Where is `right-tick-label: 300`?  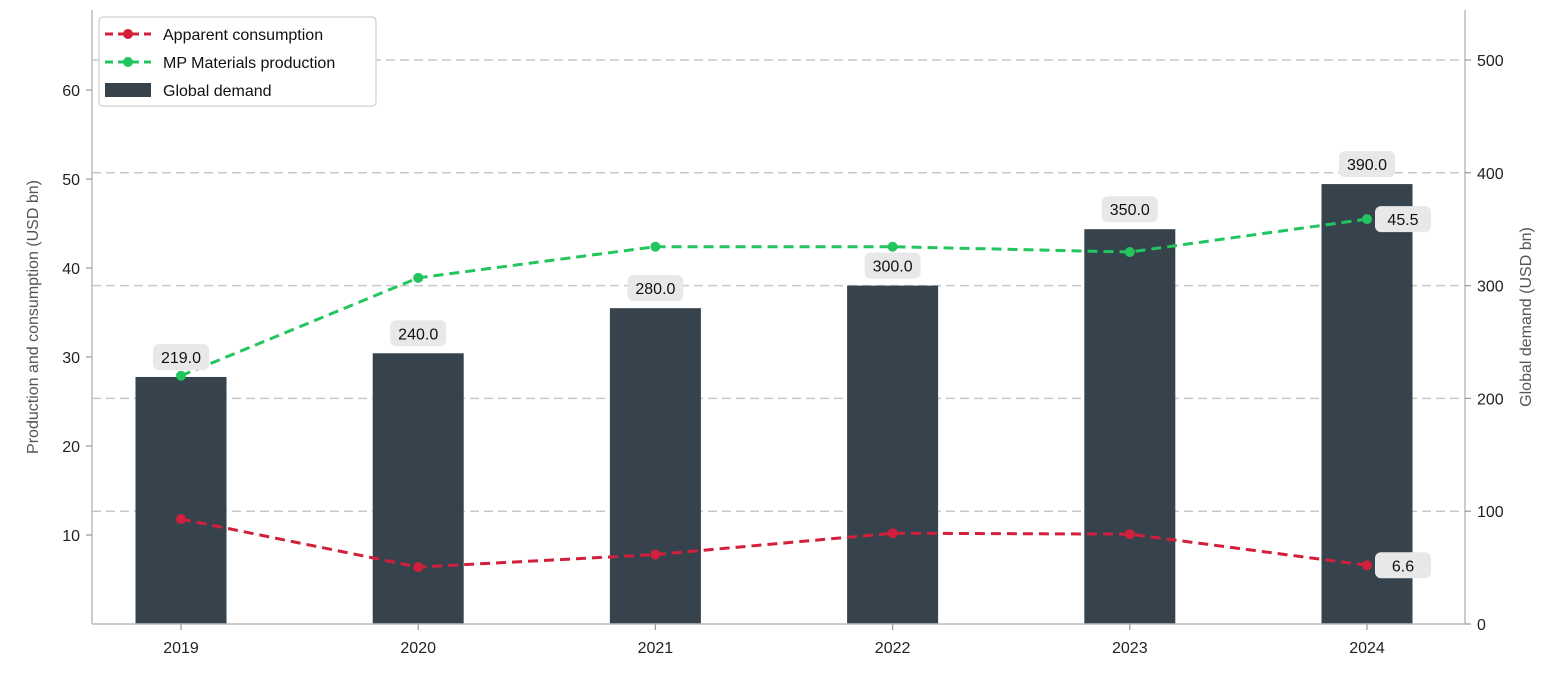 right-tick-label: 300 is located at coordinates (1490, 287).